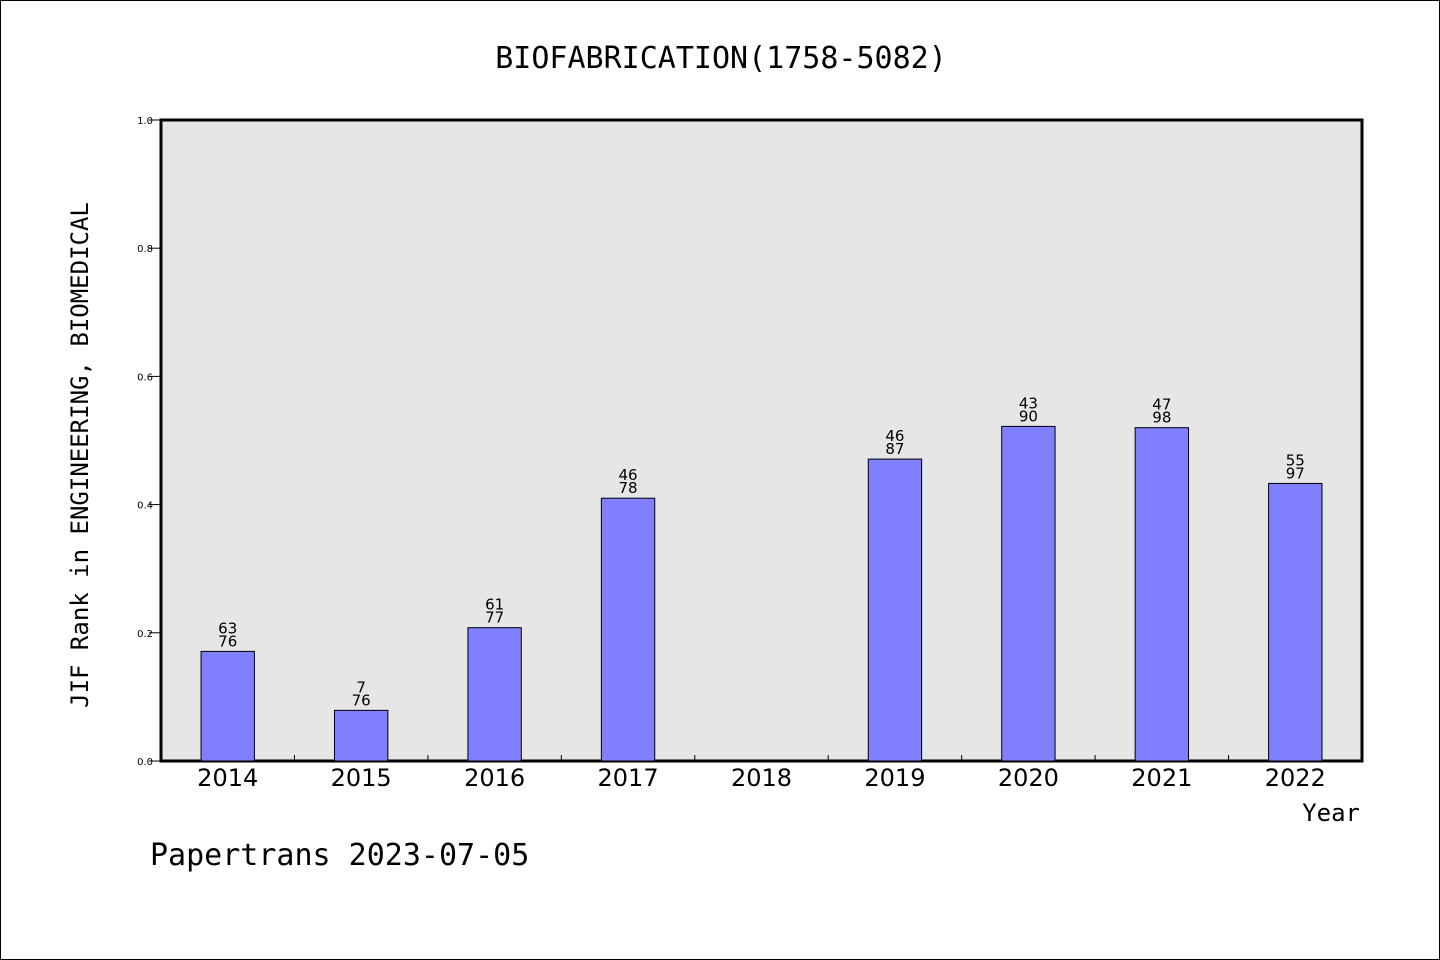 Image resolution: width=1440 pixels, height=960 pixels. What do you see at coordinates (761, 778) in the screenshot?
I see `x-tick-label: 2018` at bounding box center [761, 778].